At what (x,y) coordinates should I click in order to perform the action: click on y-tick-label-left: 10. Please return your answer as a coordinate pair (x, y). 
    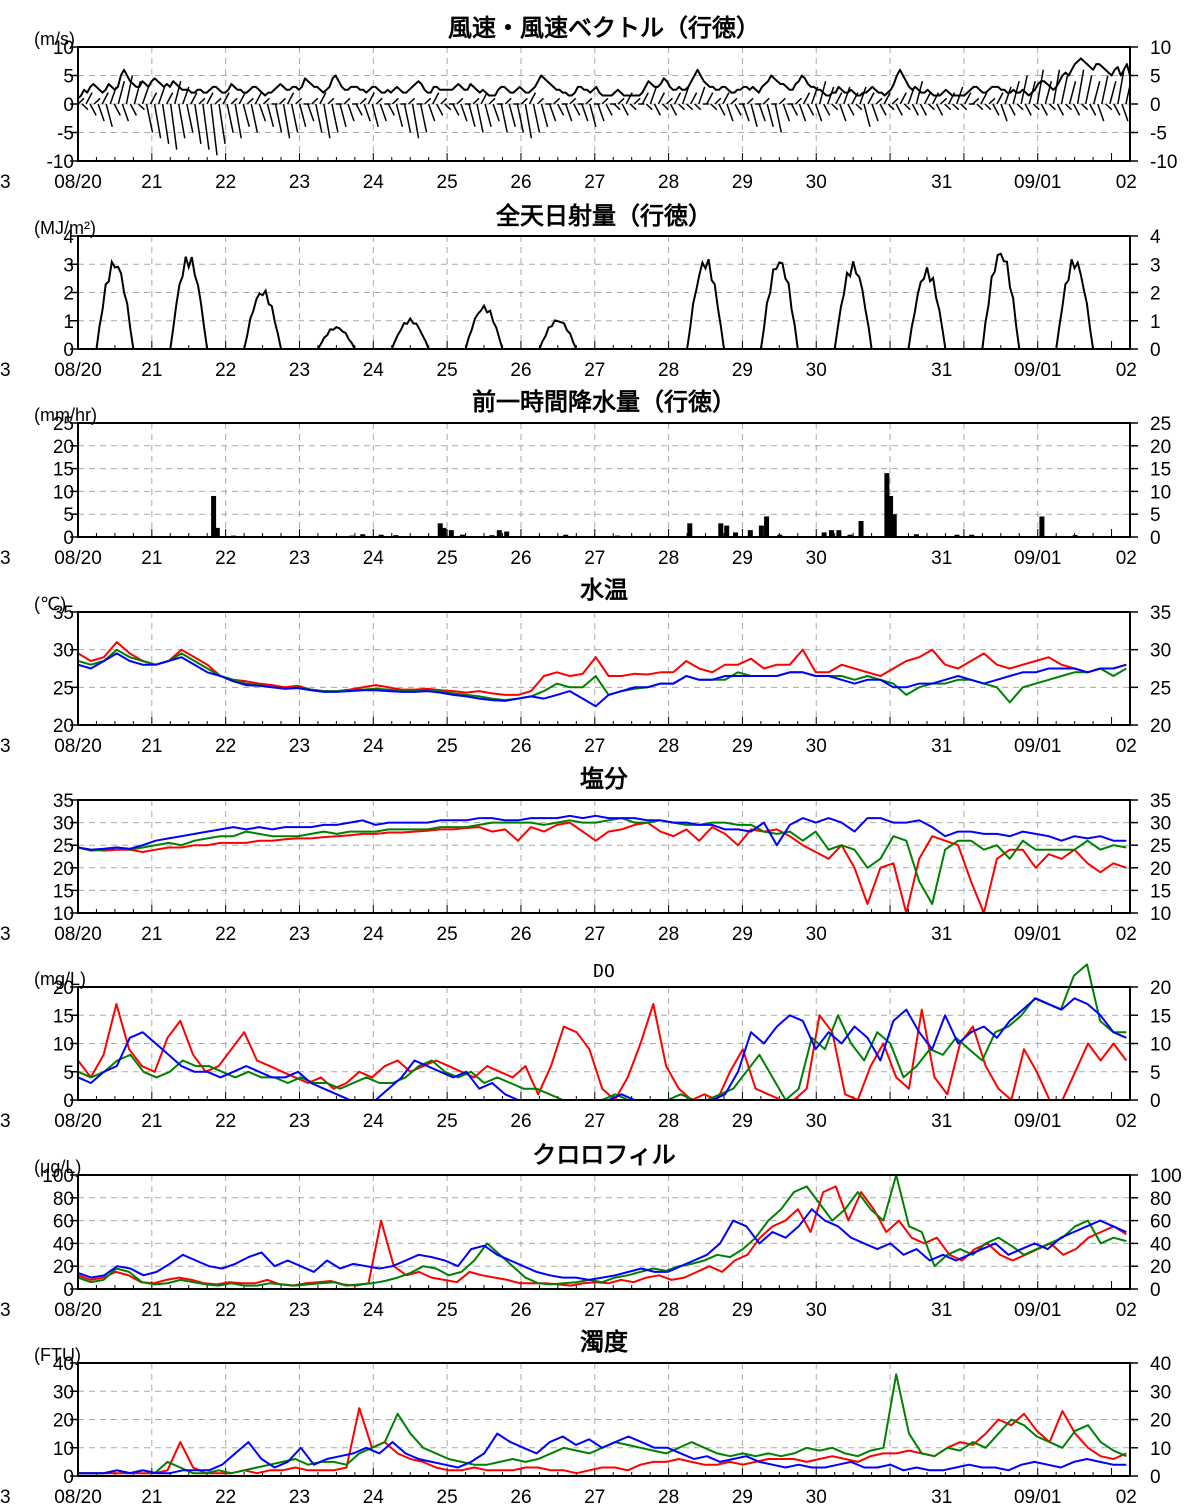
    Looking at the image, I should click on (63, 1449).